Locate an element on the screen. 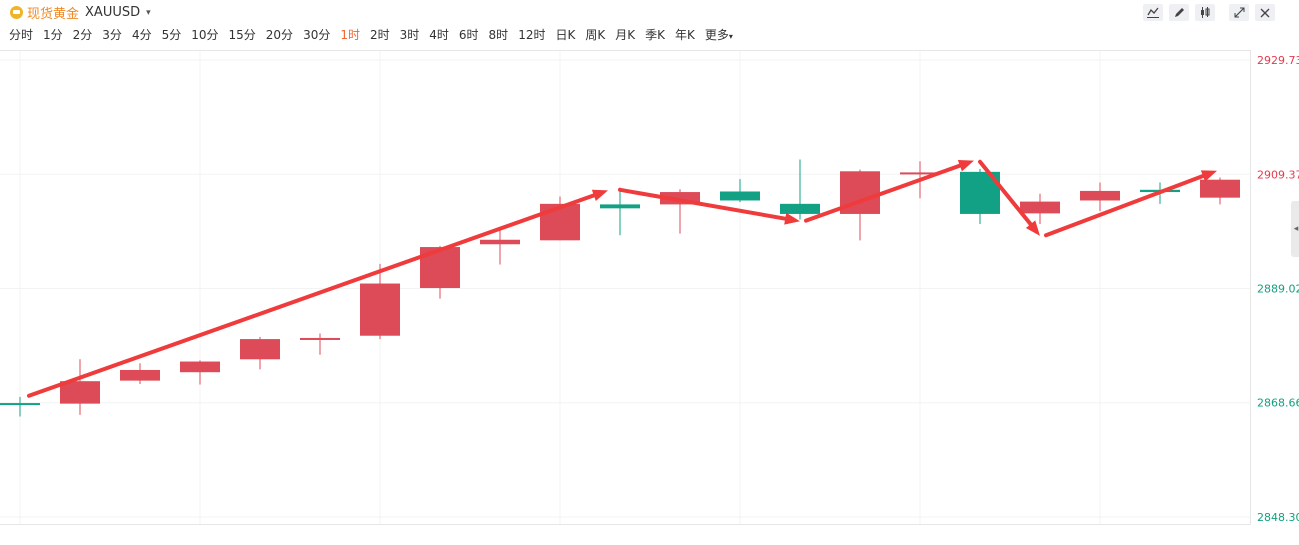 This screenshot has height=545, width=1299. period-tab: 4分 is located at coordinates (141, 35).